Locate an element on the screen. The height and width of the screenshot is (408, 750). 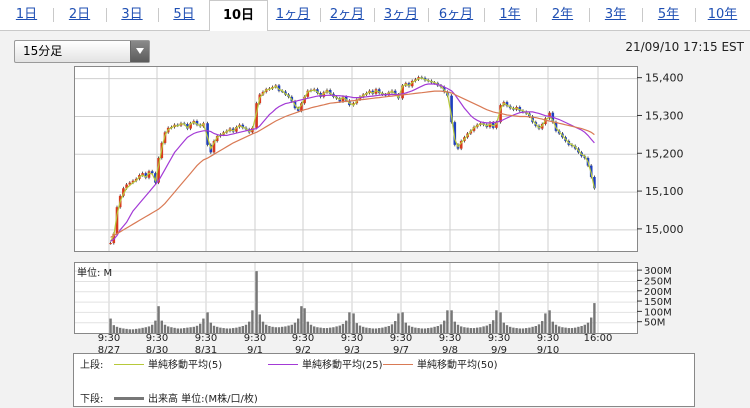
legend-upper-label: 上段: is located at coordinates (92, 365).